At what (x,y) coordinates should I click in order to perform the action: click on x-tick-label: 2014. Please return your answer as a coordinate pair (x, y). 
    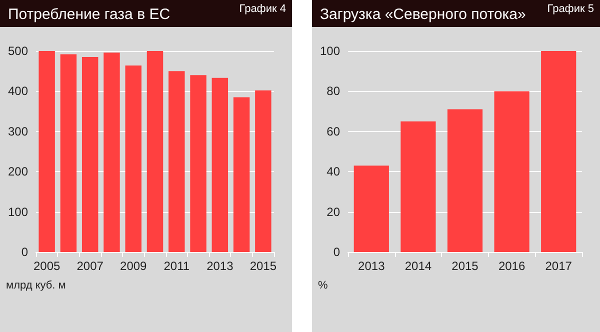
    Looking at the image, I should click on (418, 266).